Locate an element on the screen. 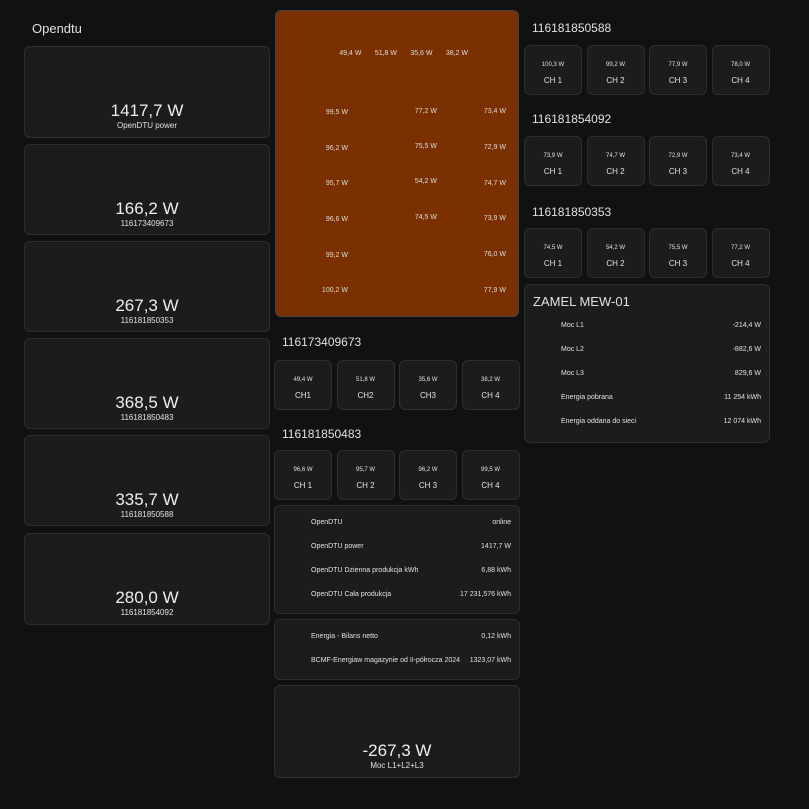  entity-state: 11 254 kWh is located at coordinates (742, 397).